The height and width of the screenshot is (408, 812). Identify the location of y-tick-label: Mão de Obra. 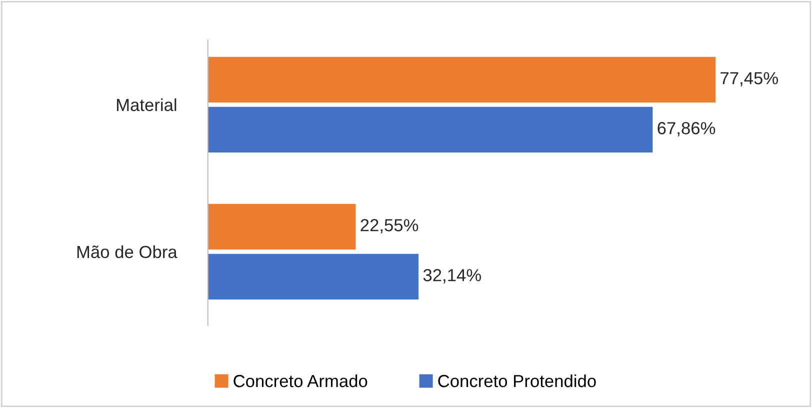
(127, 251).